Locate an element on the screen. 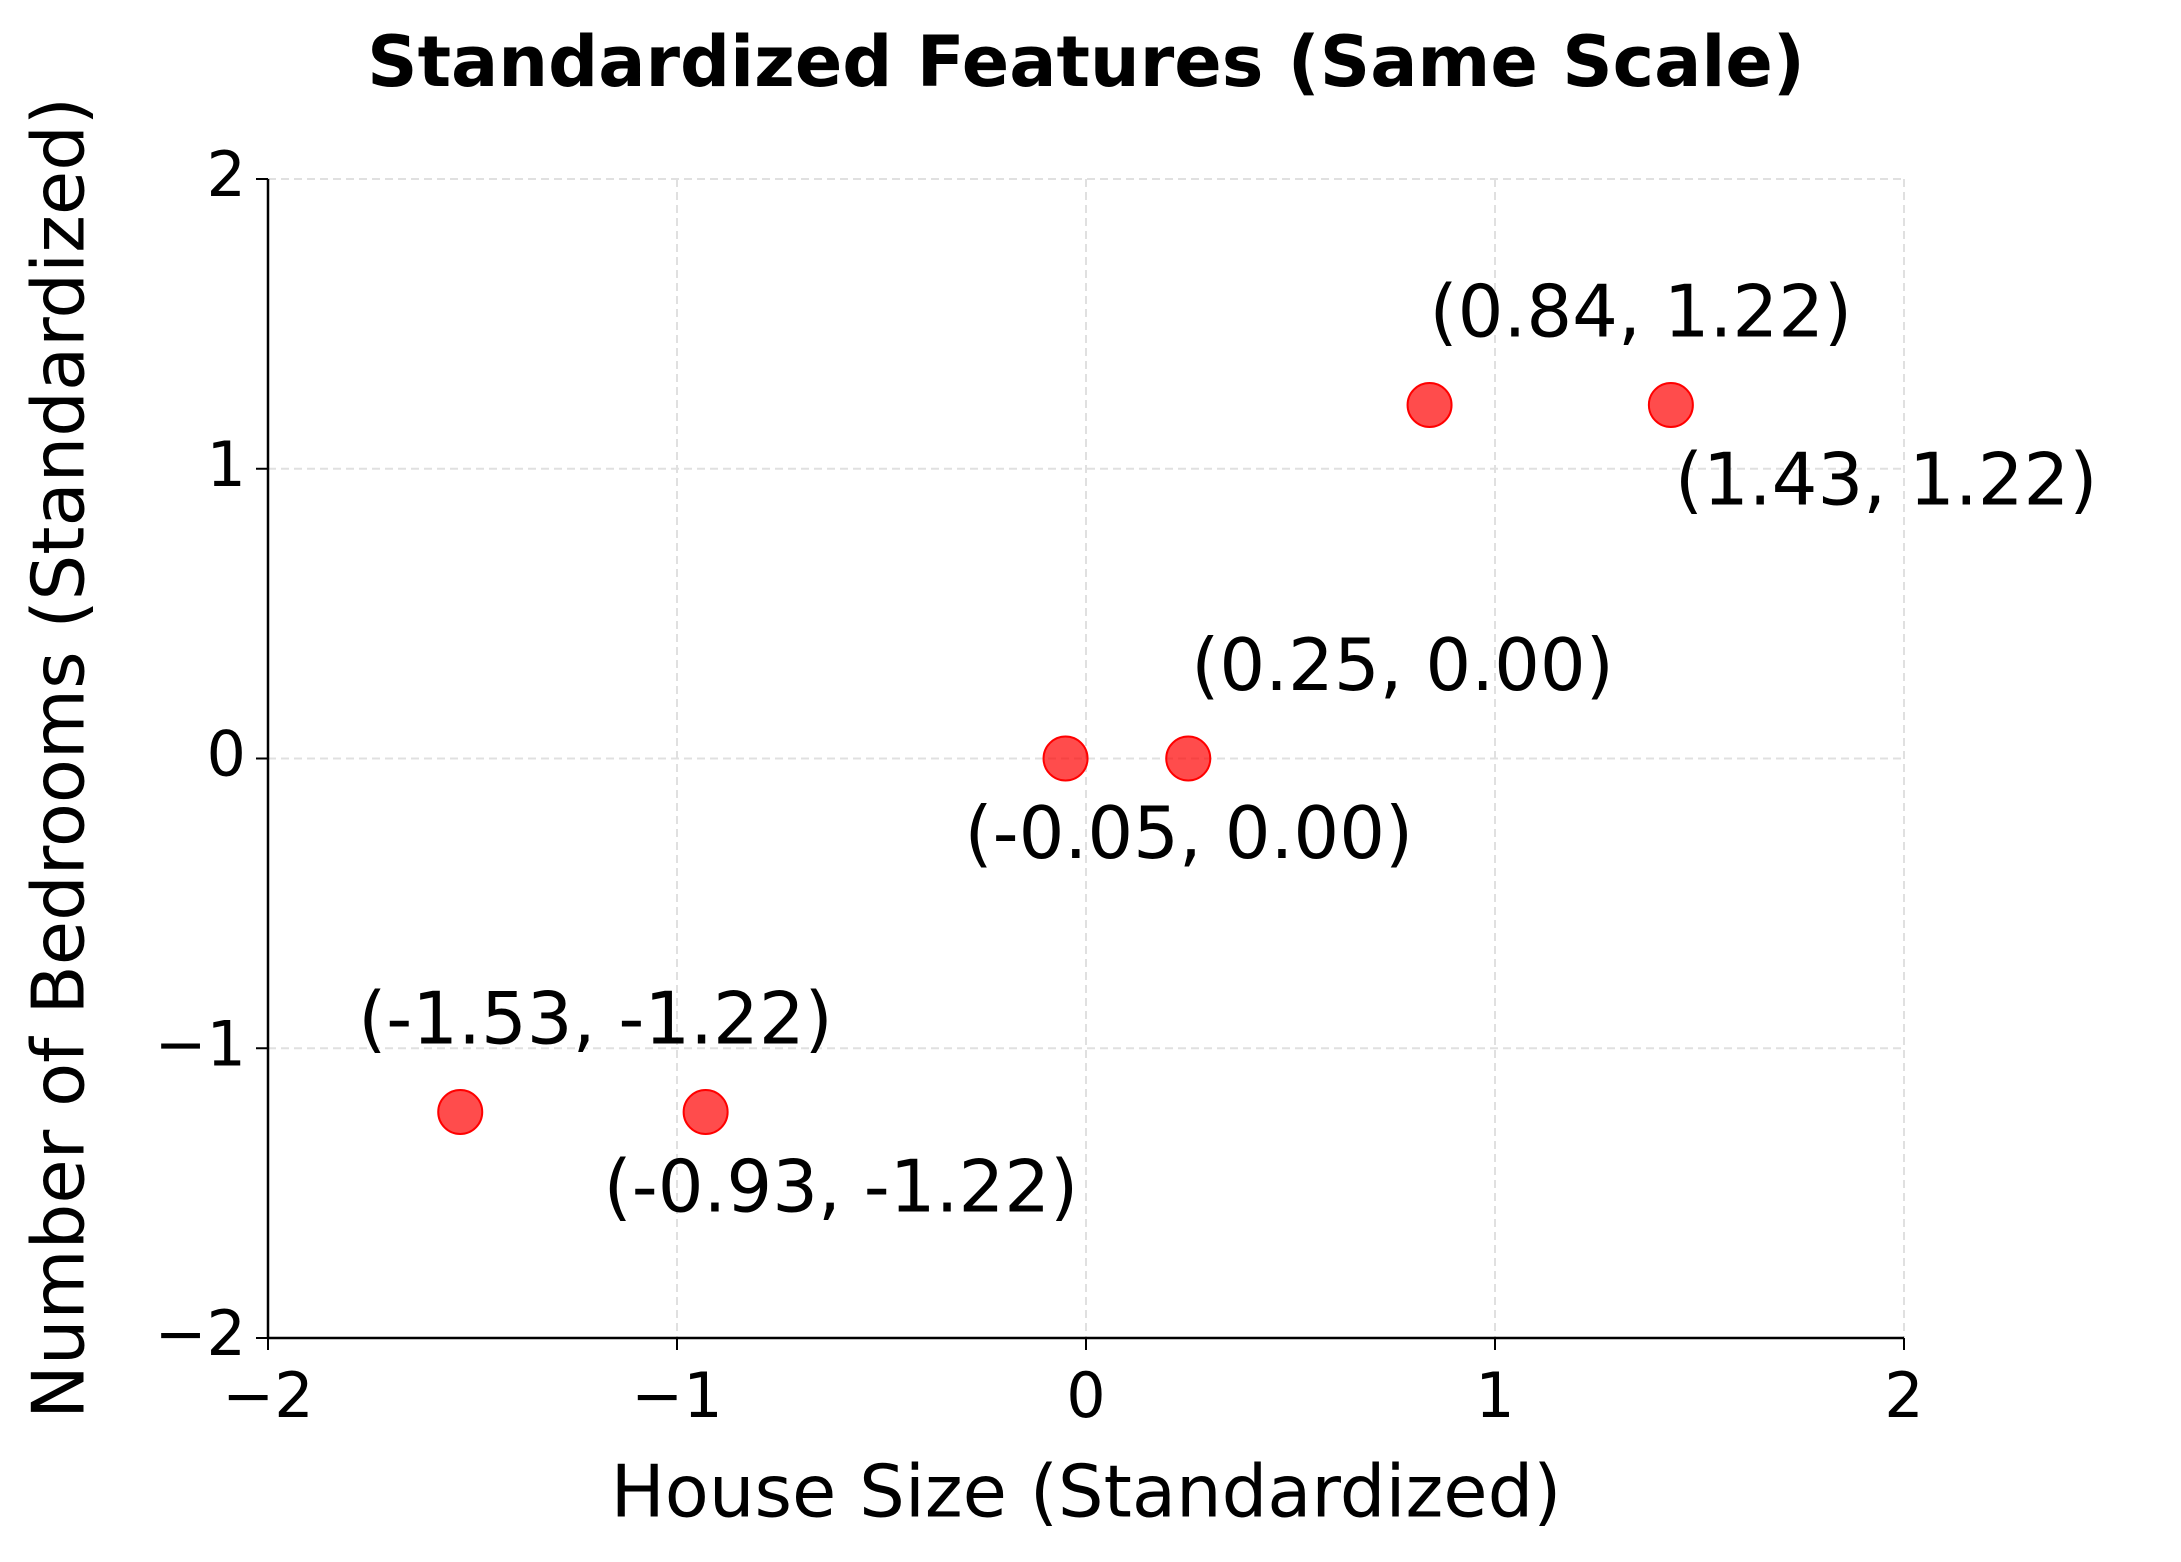  y-tick-label: 2 is located at coordinates (226, 174).